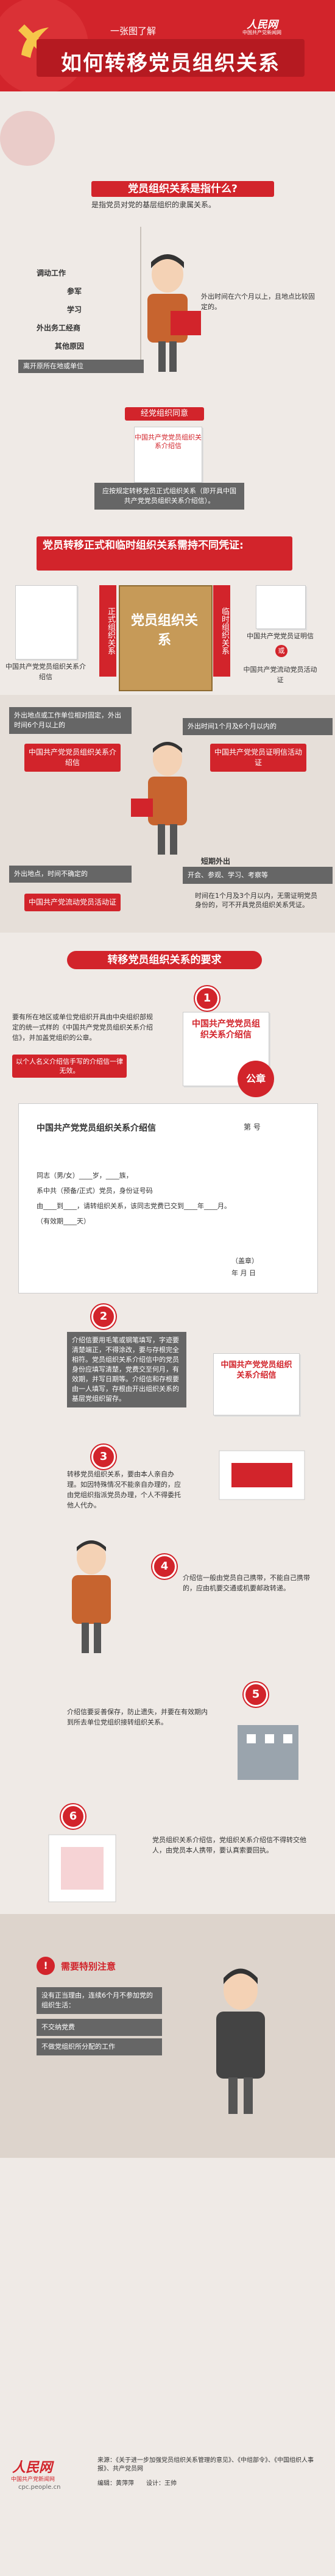  Describe the element at coordinates (104, 1316) in the screenshot. I see `step-2-number: 2` at that location.